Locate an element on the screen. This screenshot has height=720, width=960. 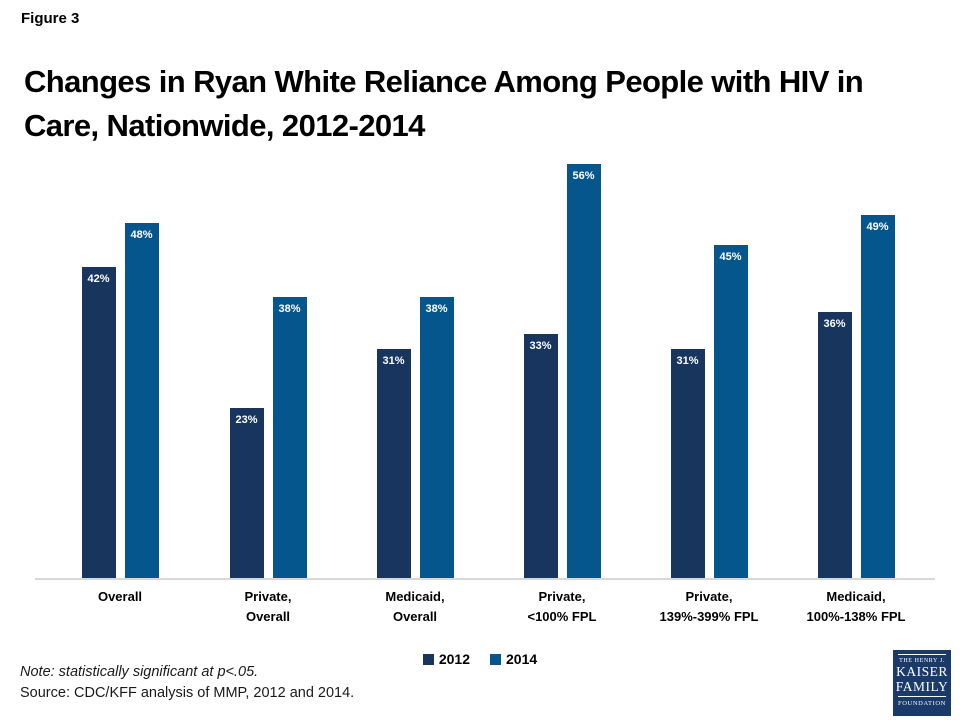
bar-2012-6: 36% is located at coordinates (834, 444).